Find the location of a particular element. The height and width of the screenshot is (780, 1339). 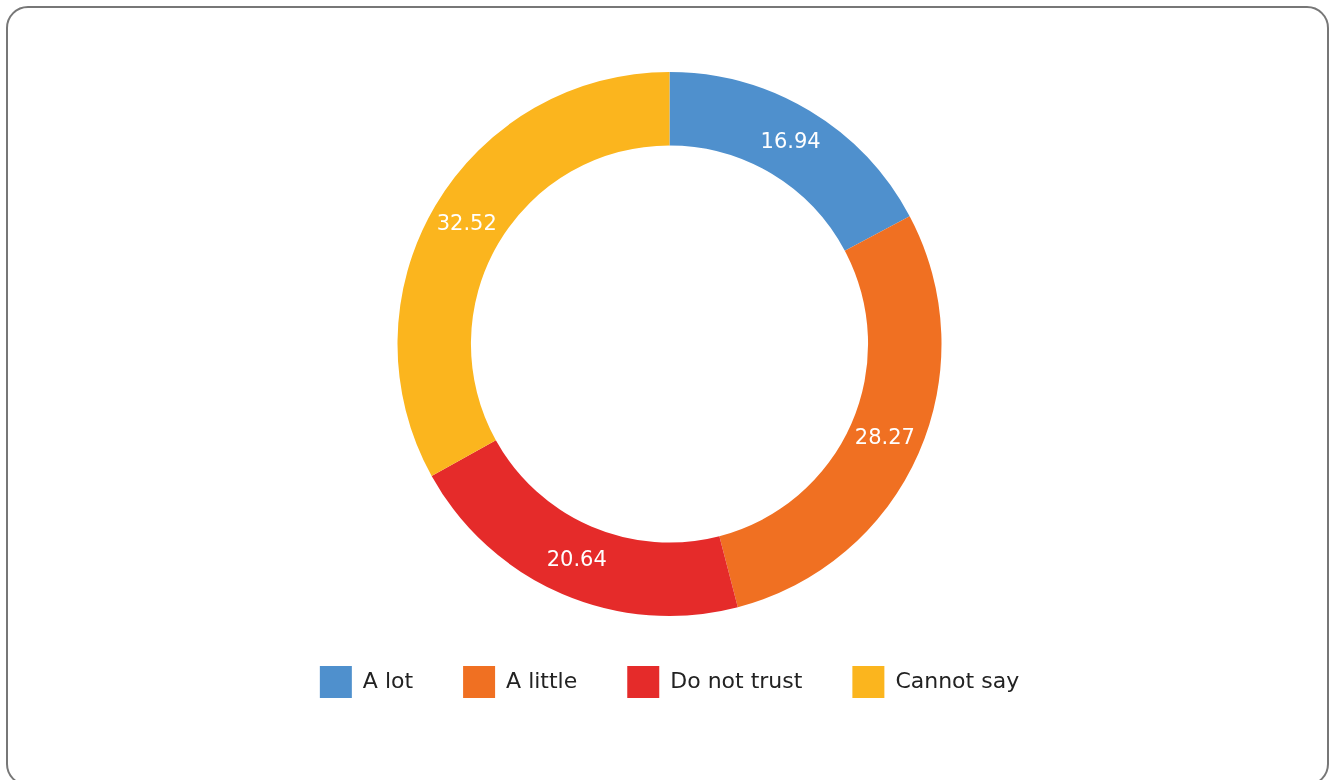

data-label: 20.64 is located at coordinates (576, 558).